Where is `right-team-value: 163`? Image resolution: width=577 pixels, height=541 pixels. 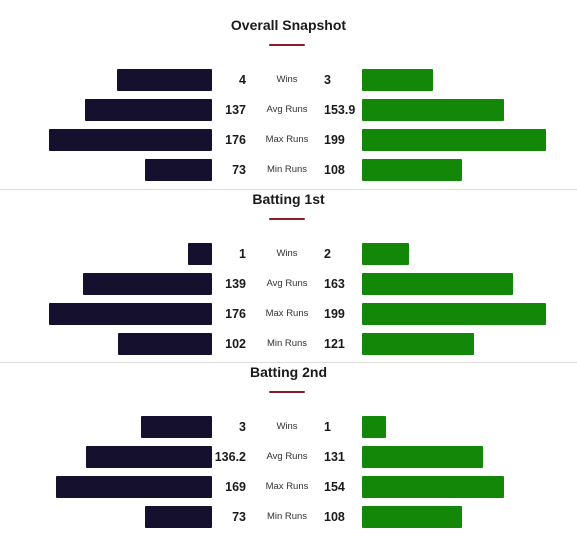
right-team-value: 163 is located at coordinates (334, 284).